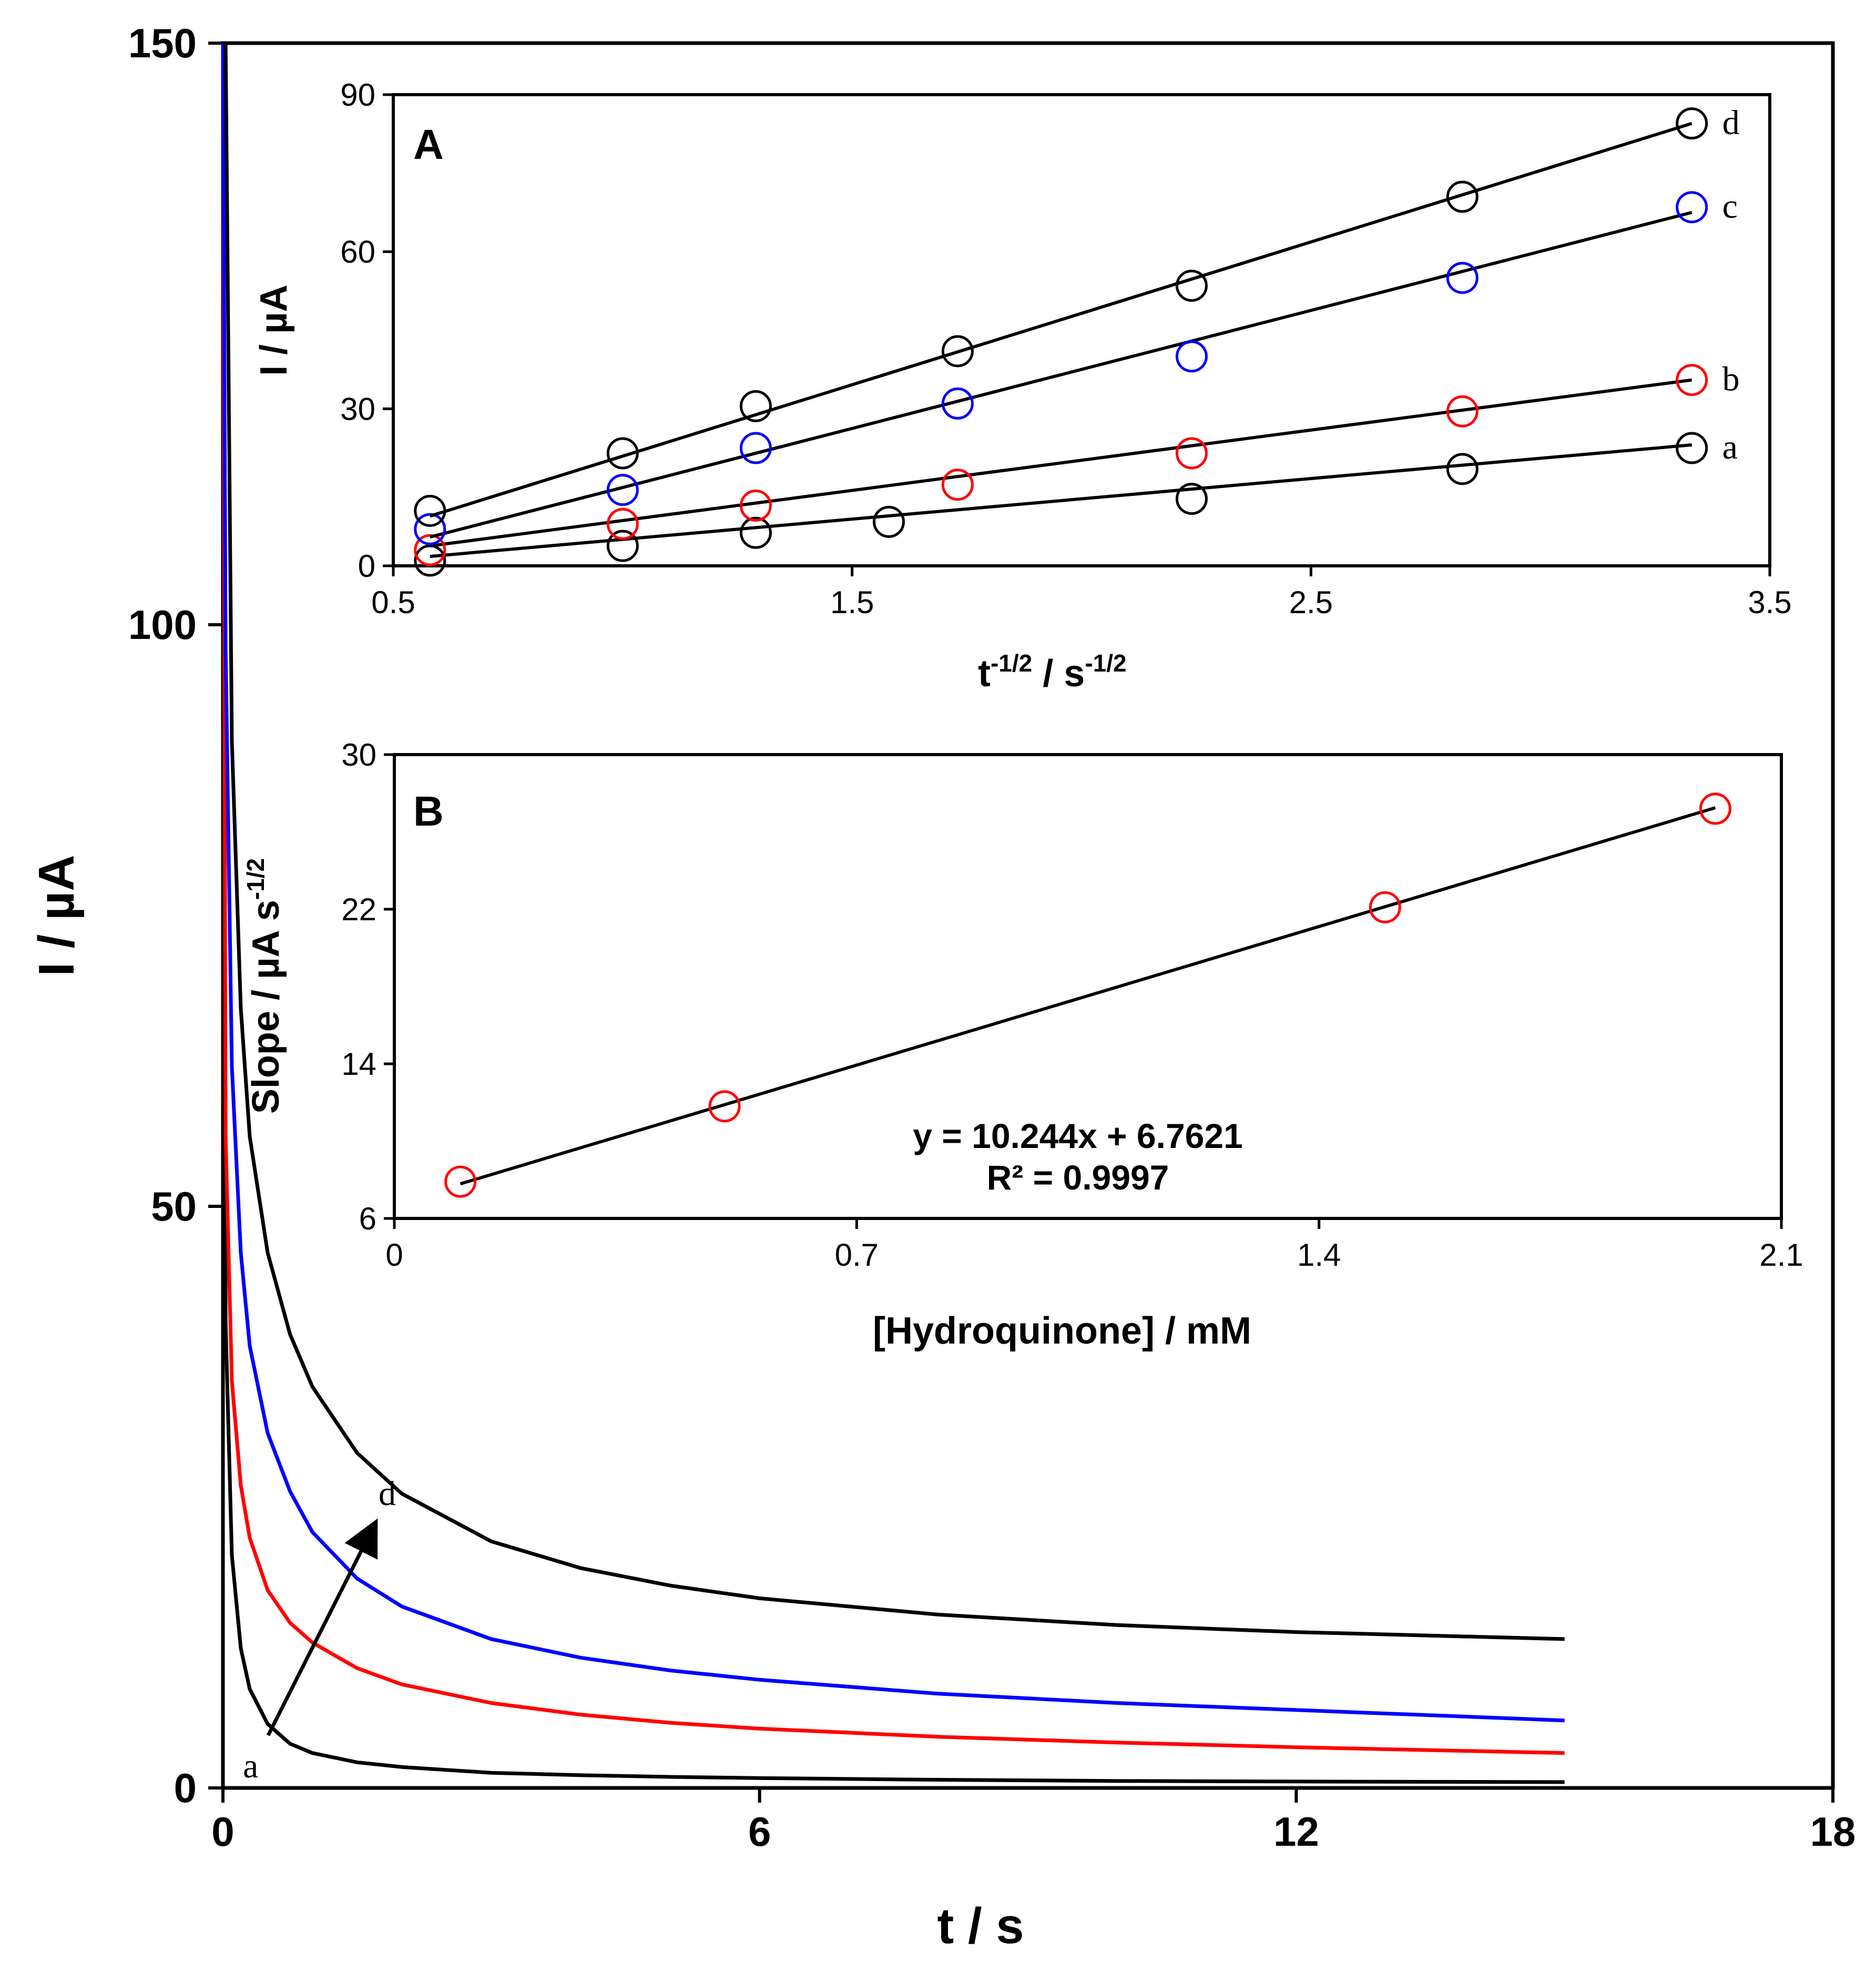  I want to click on inset-a-fit-line-a, so click(1061, 500).